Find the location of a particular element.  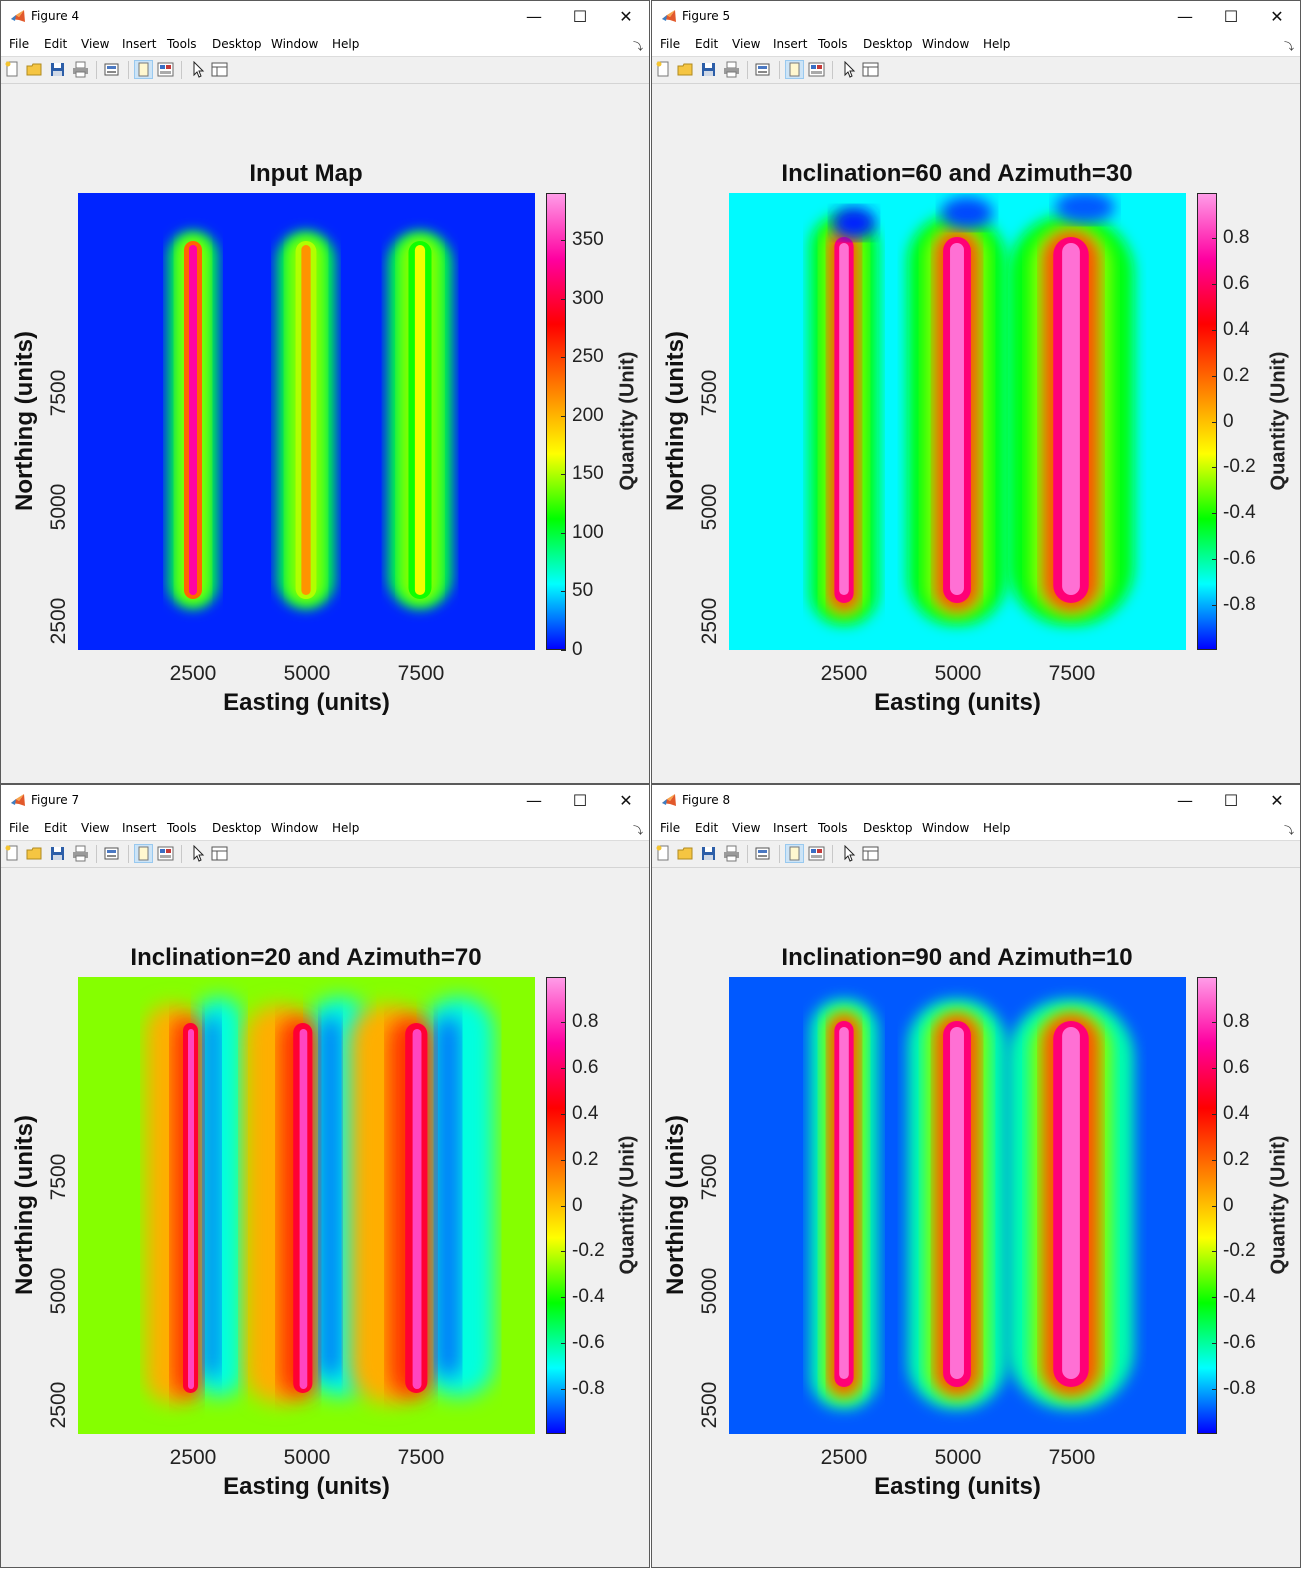

figure-icon is located at coordinates (143, 856).